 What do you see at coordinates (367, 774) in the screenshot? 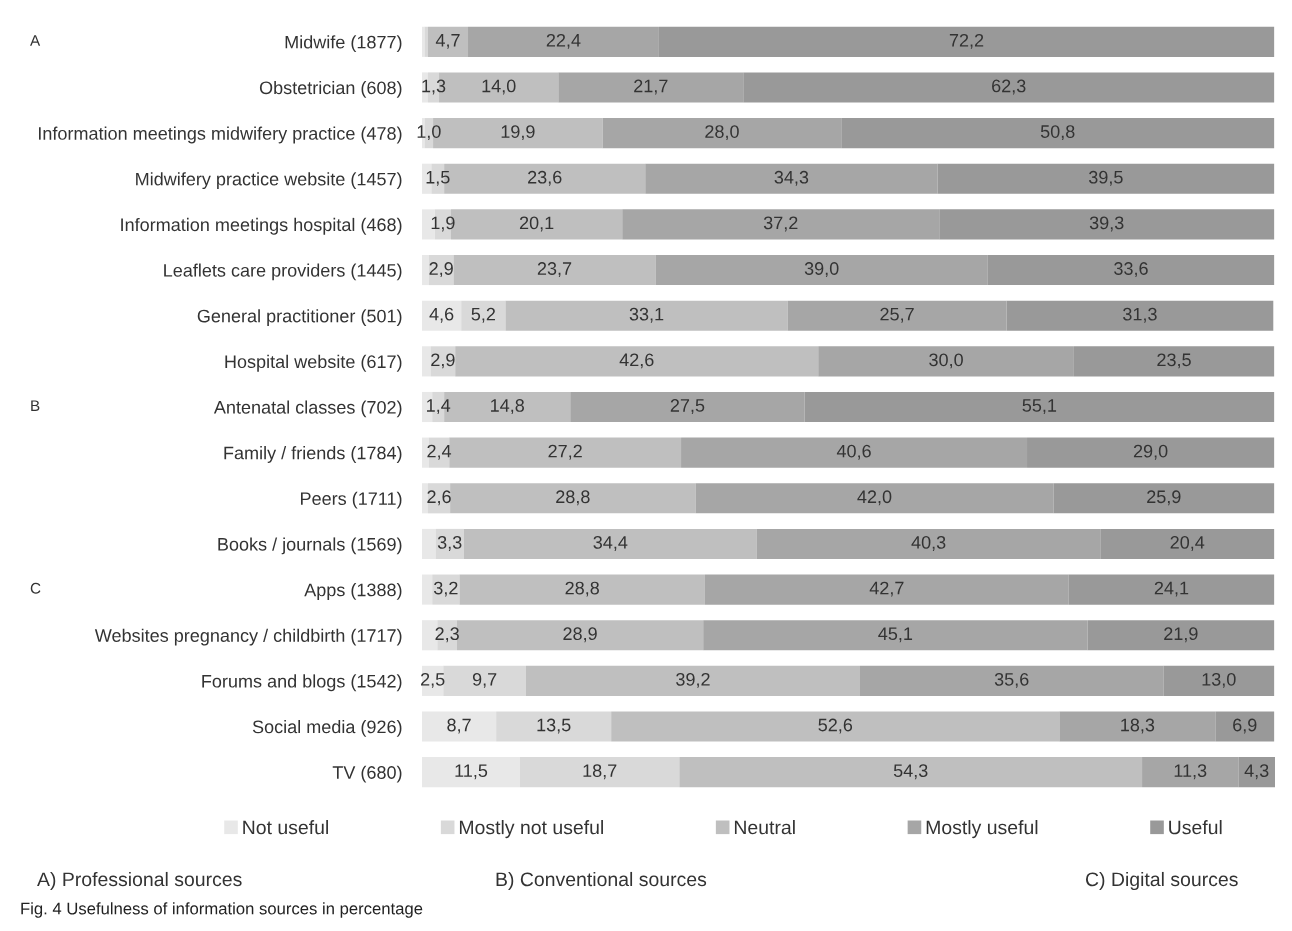
I see `y-tick-label: TV (680)` at bounding box center [367, 774].